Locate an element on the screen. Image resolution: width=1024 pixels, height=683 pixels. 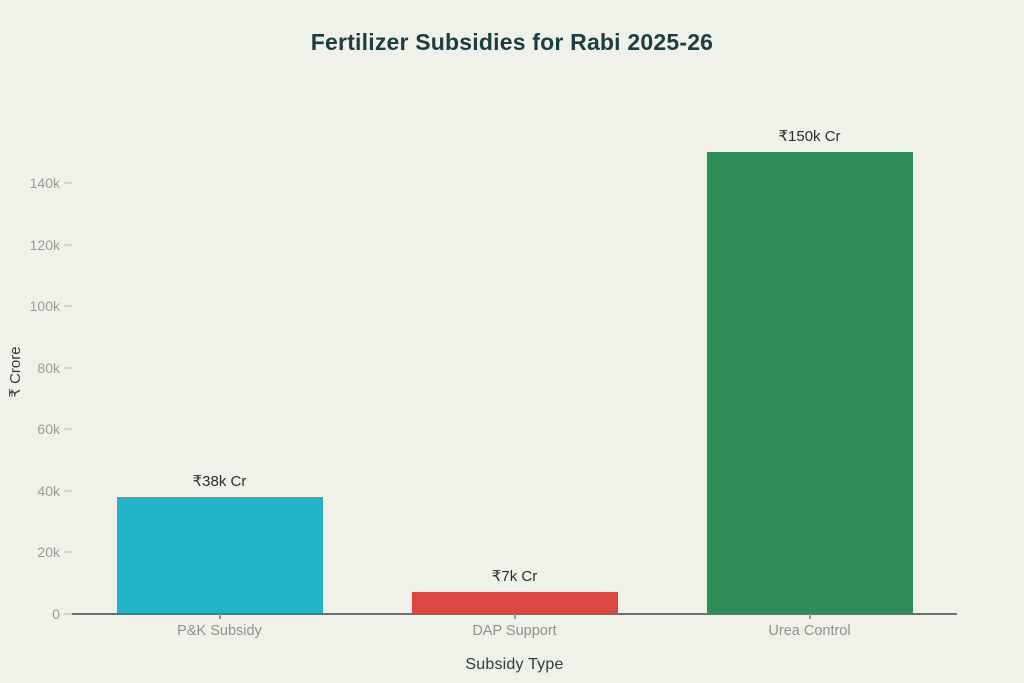
y-tick-label: 60k is located at coordinates (48, 429).